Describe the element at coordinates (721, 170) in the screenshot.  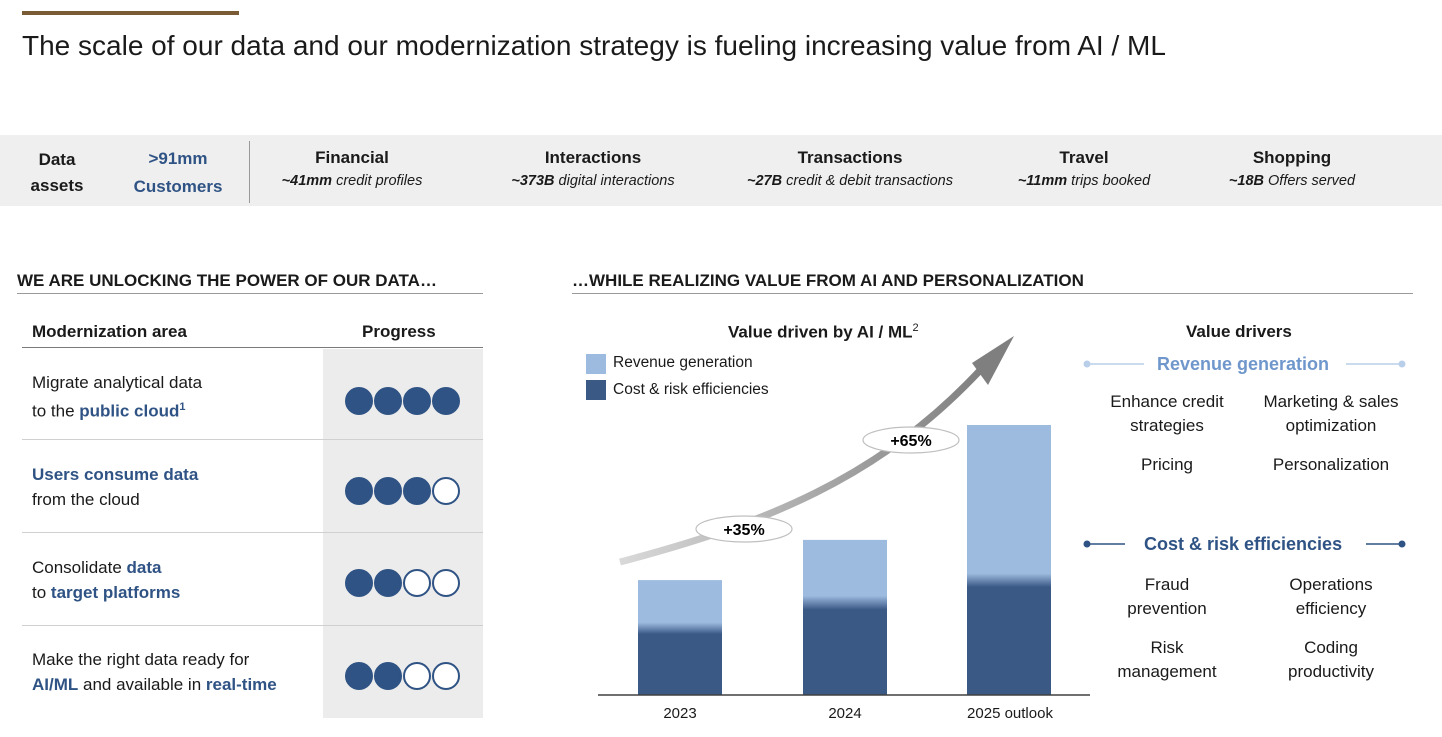
I see `data-assets-band` at that location.